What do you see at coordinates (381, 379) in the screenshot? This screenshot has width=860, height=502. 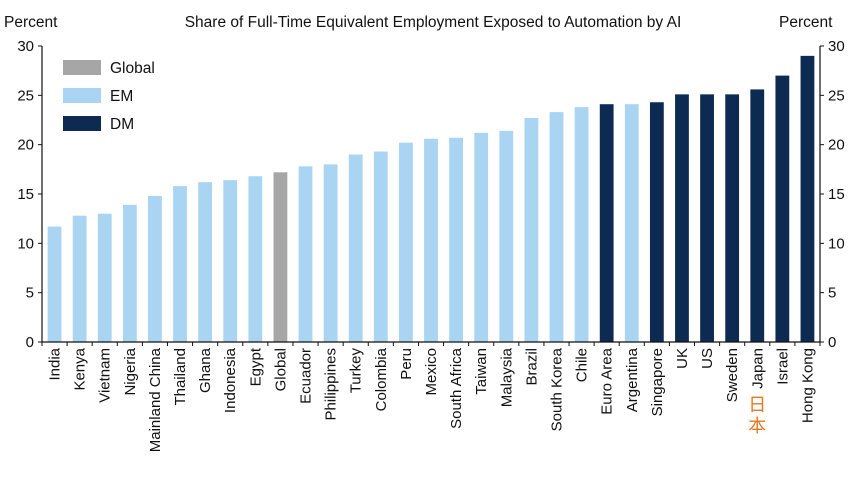 I see `x-tick-label: Colombia` at bounding box center [381, 379].